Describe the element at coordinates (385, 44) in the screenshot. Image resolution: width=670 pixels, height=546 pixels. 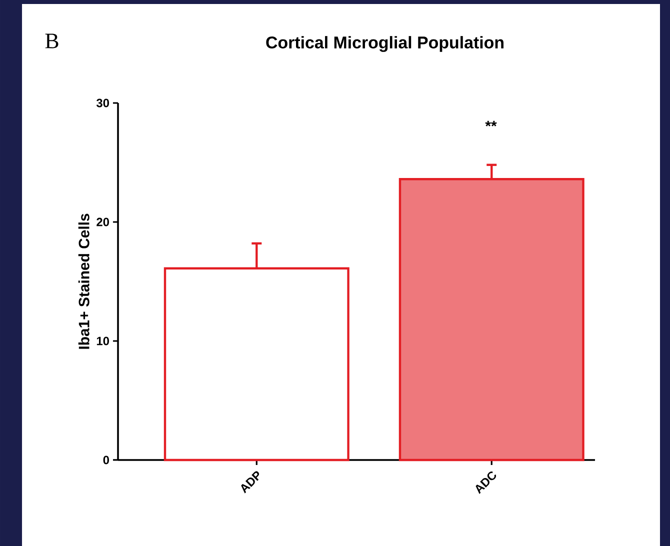
I see `chart-title: Cortical Microglial Population` at that location.